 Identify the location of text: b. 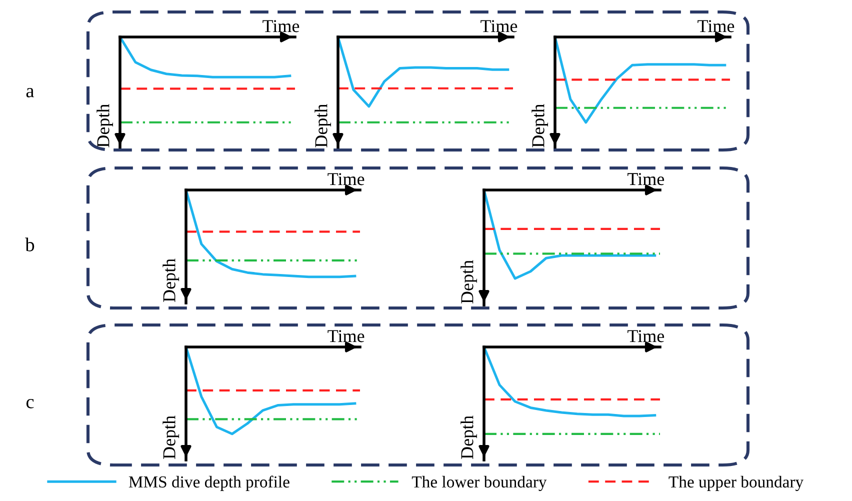
(29, 245).